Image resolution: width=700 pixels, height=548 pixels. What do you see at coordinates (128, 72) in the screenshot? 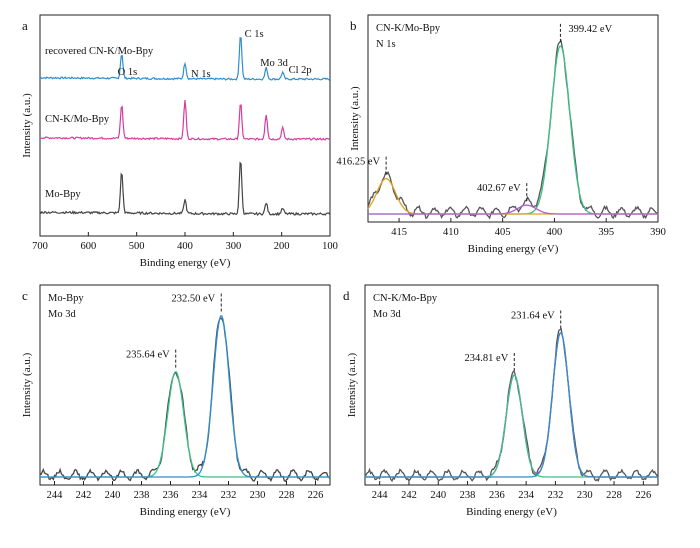
I see `peak-label: O 1s` at bounding box center [128, 72].